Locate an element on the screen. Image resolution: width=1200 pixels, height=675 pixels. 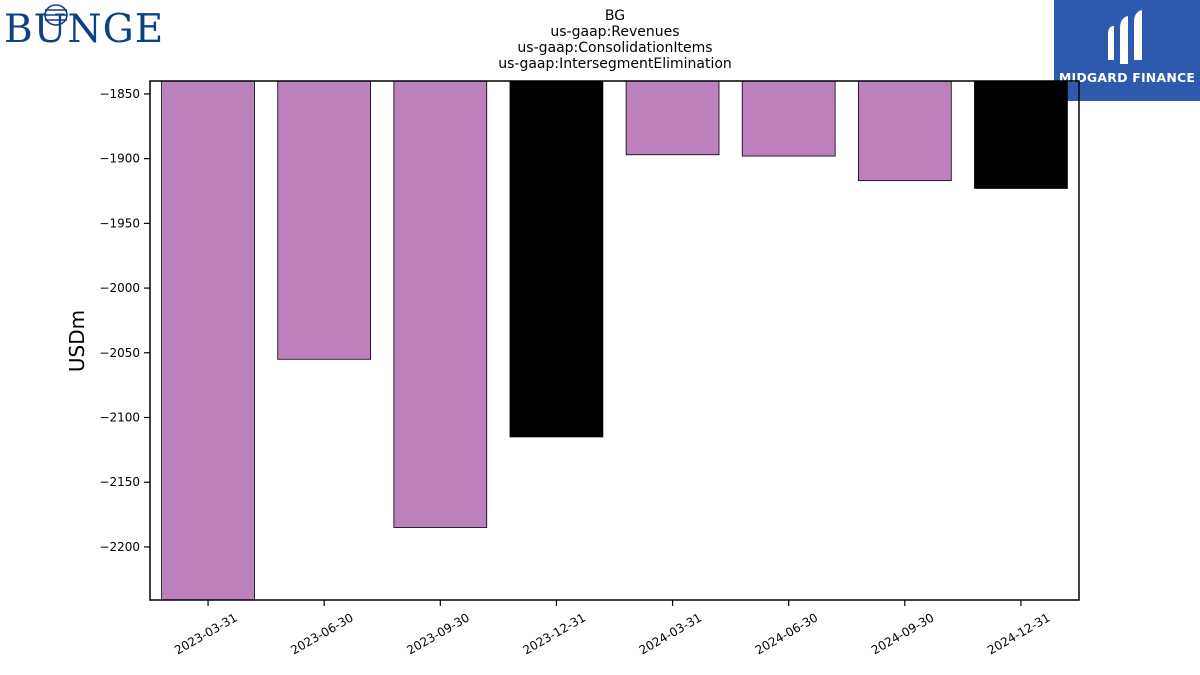
x-tick-label: 2024-09-30 is located at coordinates (902, 633).